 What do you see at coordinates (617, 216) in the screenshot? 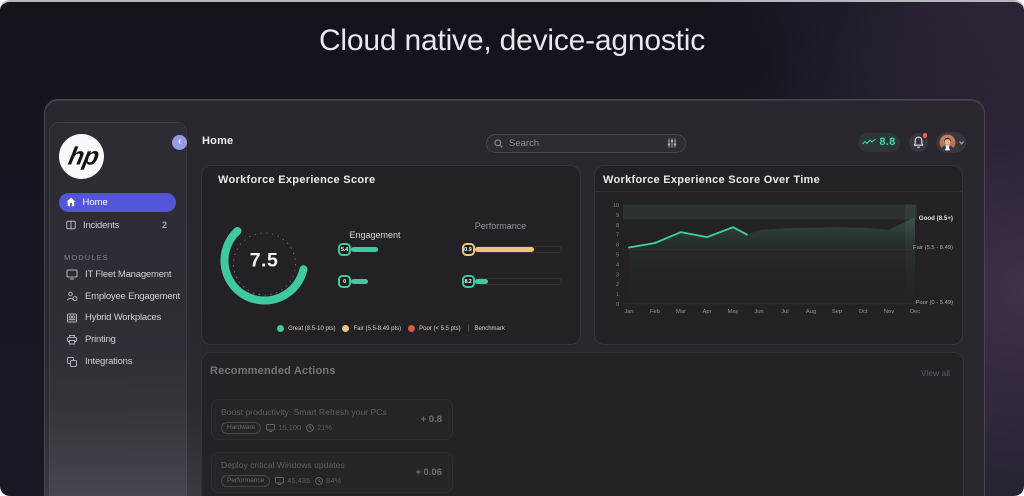
I see `svg-text: 9` at bounding box center [617, 216].